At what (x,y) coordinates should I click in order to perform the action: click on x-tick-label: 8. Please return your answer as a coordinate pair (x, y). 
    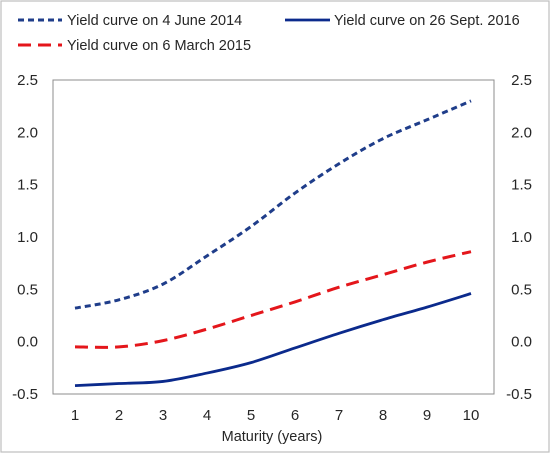
    Looking at the image, I should click on (383, 415).